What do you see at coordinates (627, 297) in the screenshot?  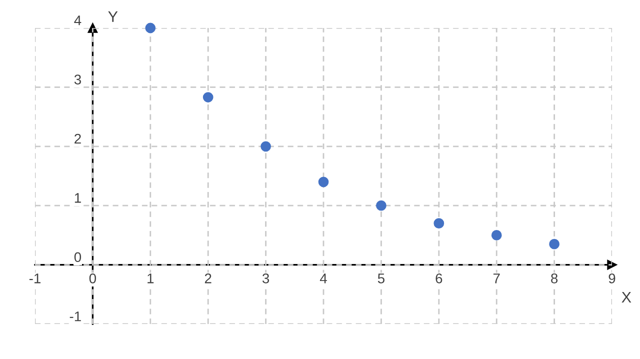 I see `x-axis-title: X` at bounding box center [627, 297].